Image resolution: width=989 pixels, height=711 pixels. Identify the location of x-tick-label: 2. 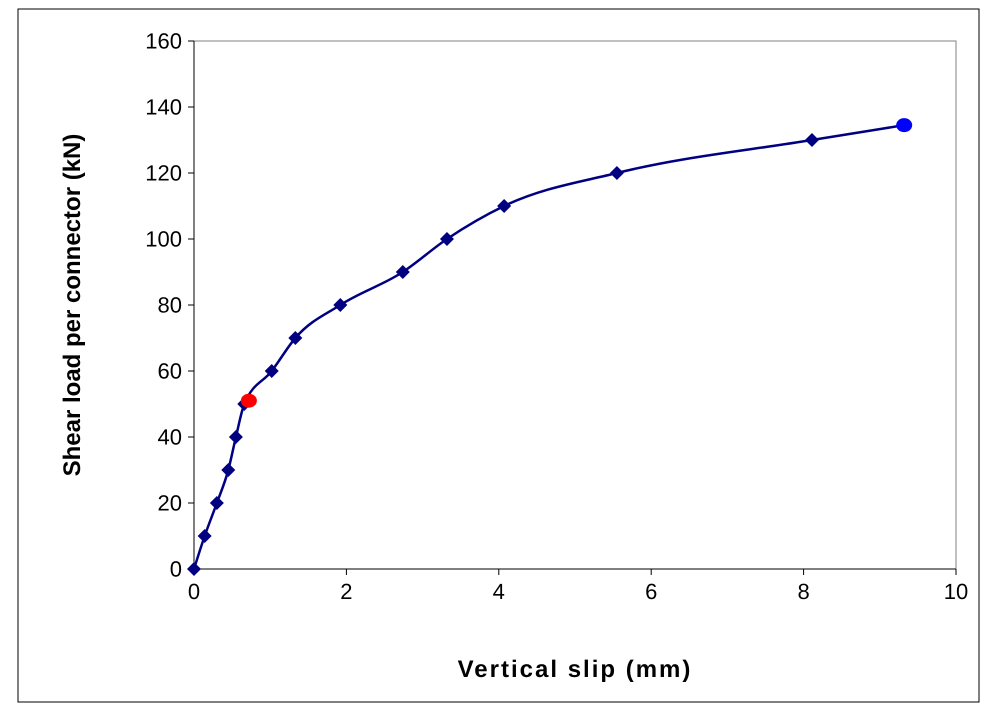
(346, 591).